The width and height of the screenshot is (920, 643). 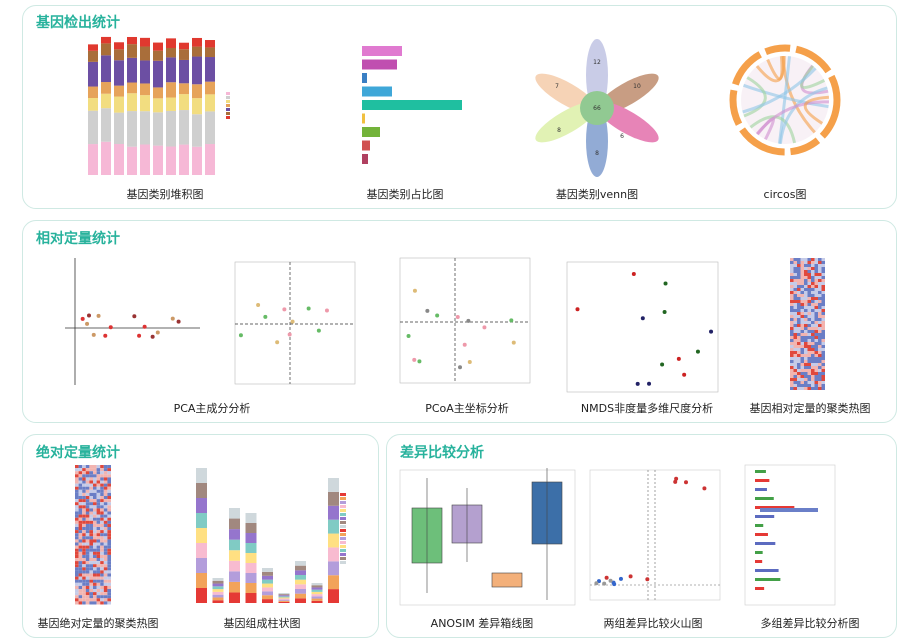 What do you see at coordinates (785, 194) in the screenshot?
I see `caption: circos图` at bounding box center [785, 194].